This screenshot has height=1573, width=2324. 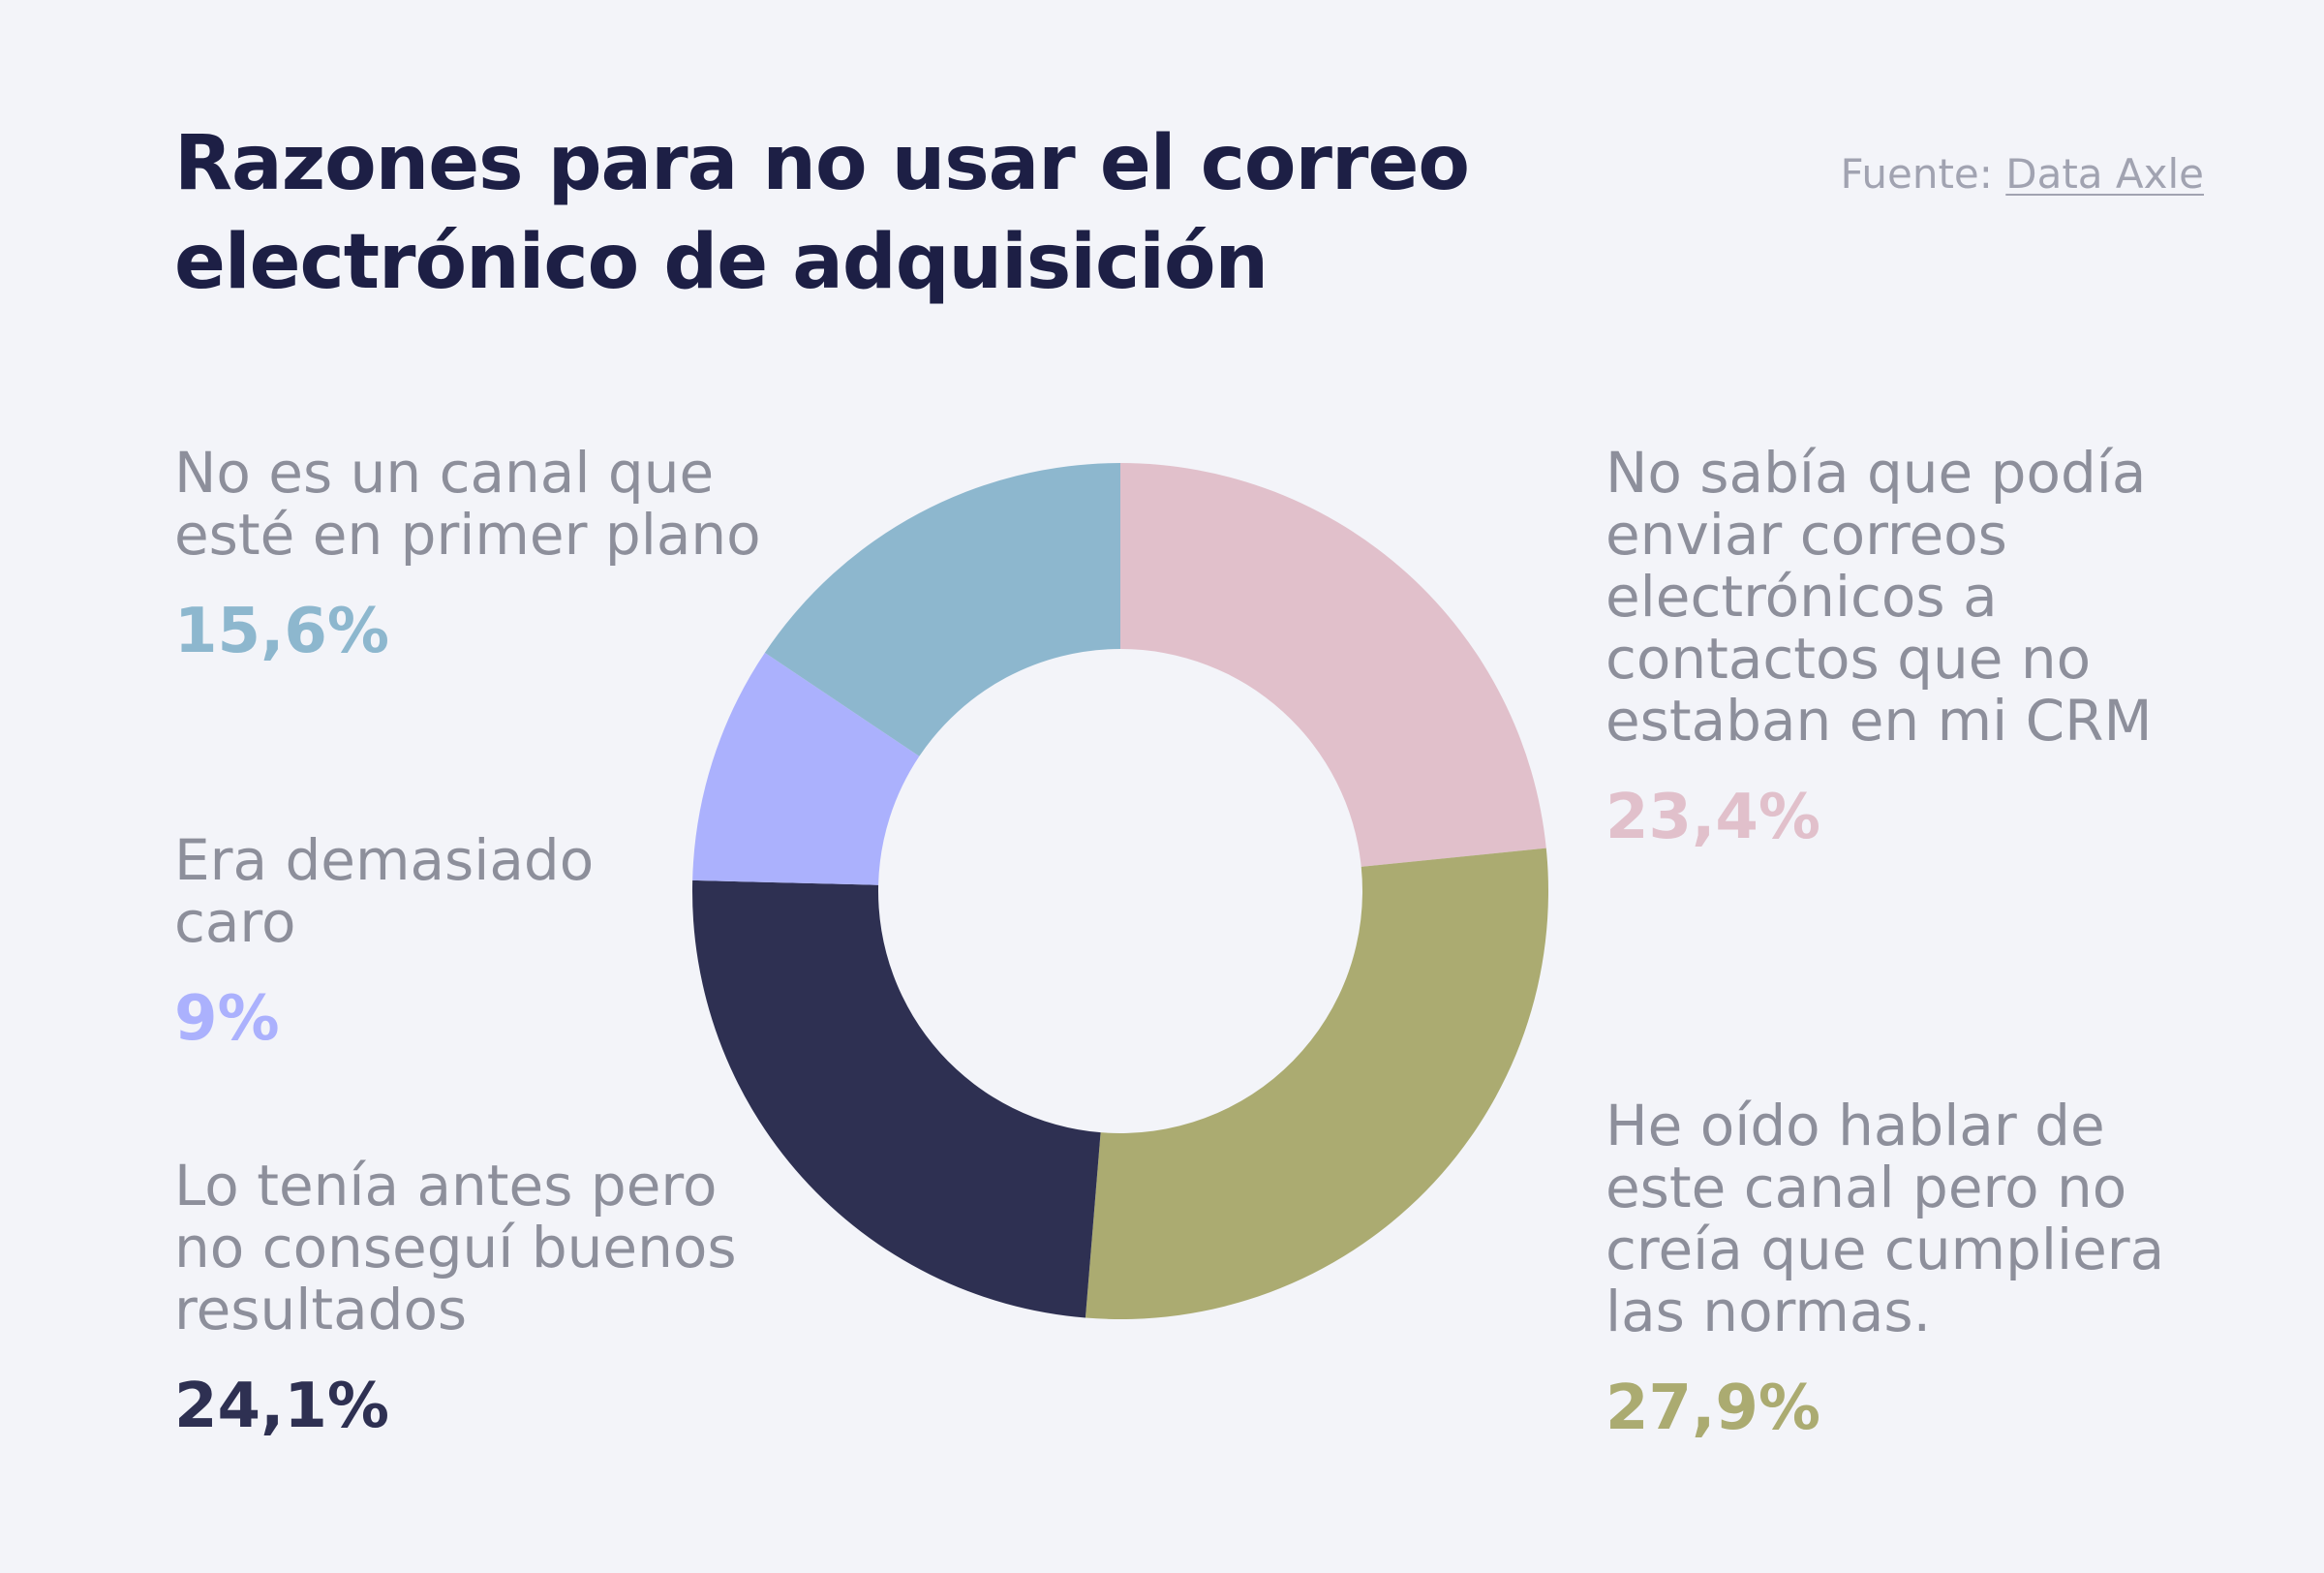 I want to click on source-prefix: Fuente:, so click(x=1917, y=174).